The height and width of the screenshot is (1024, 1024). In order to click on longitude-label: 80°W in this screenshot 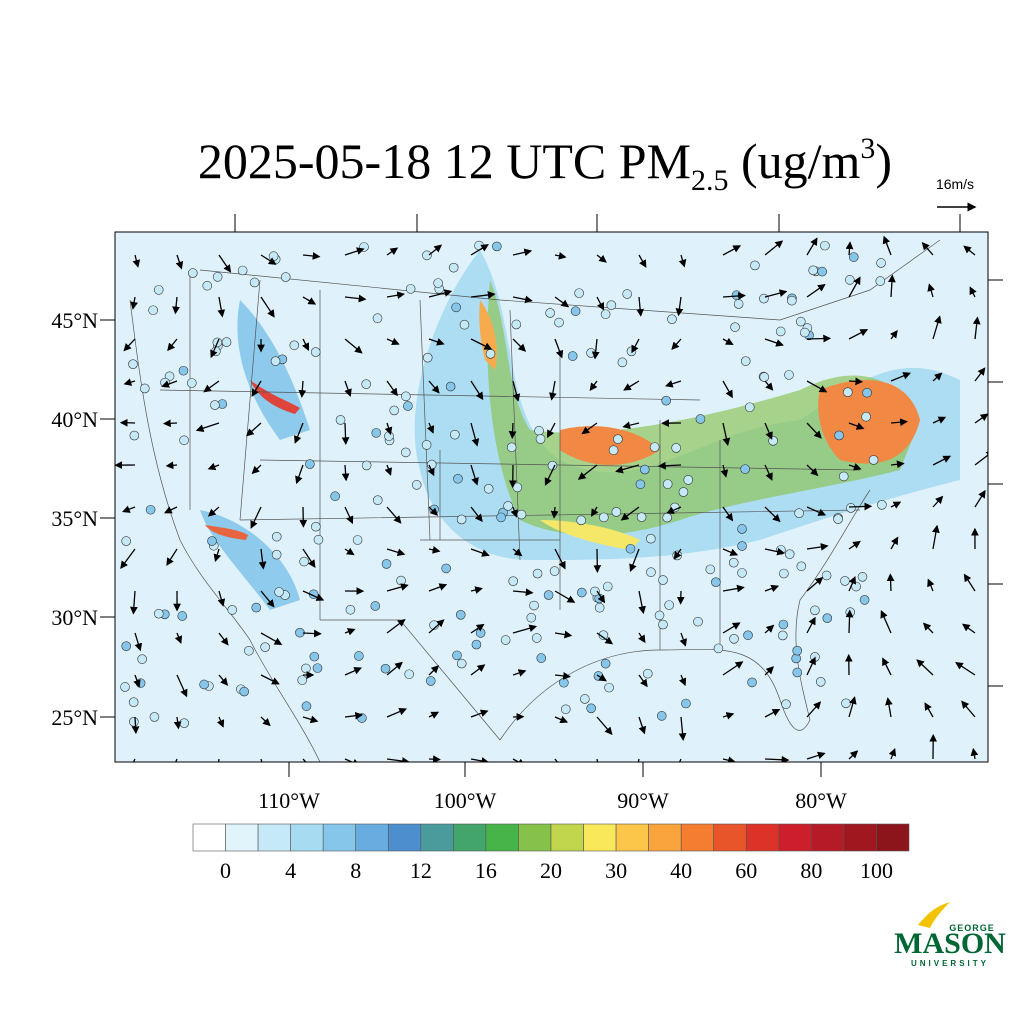, I will do `click(821, 800)`.